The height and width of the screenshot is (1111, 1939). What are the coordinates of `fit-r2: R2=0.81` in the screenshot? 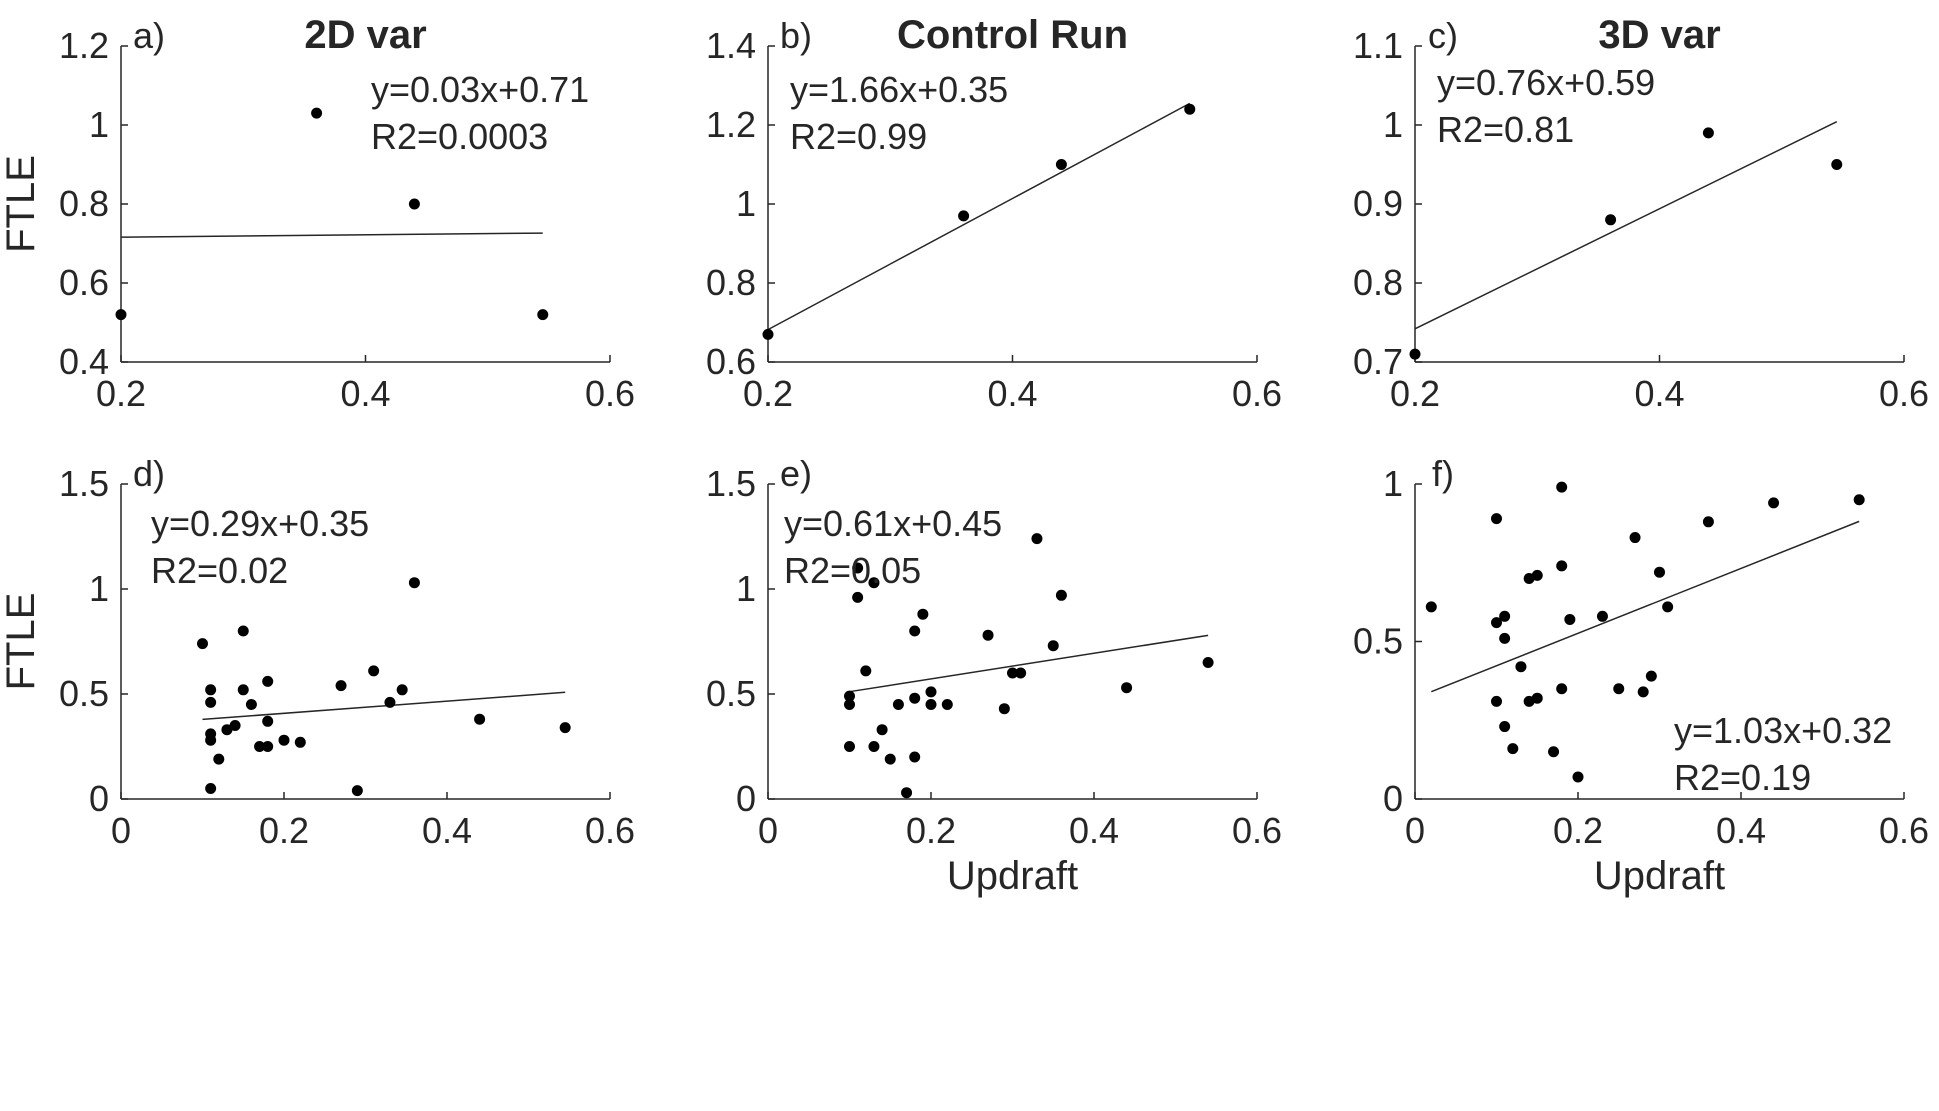 It's located at (1505, 129).